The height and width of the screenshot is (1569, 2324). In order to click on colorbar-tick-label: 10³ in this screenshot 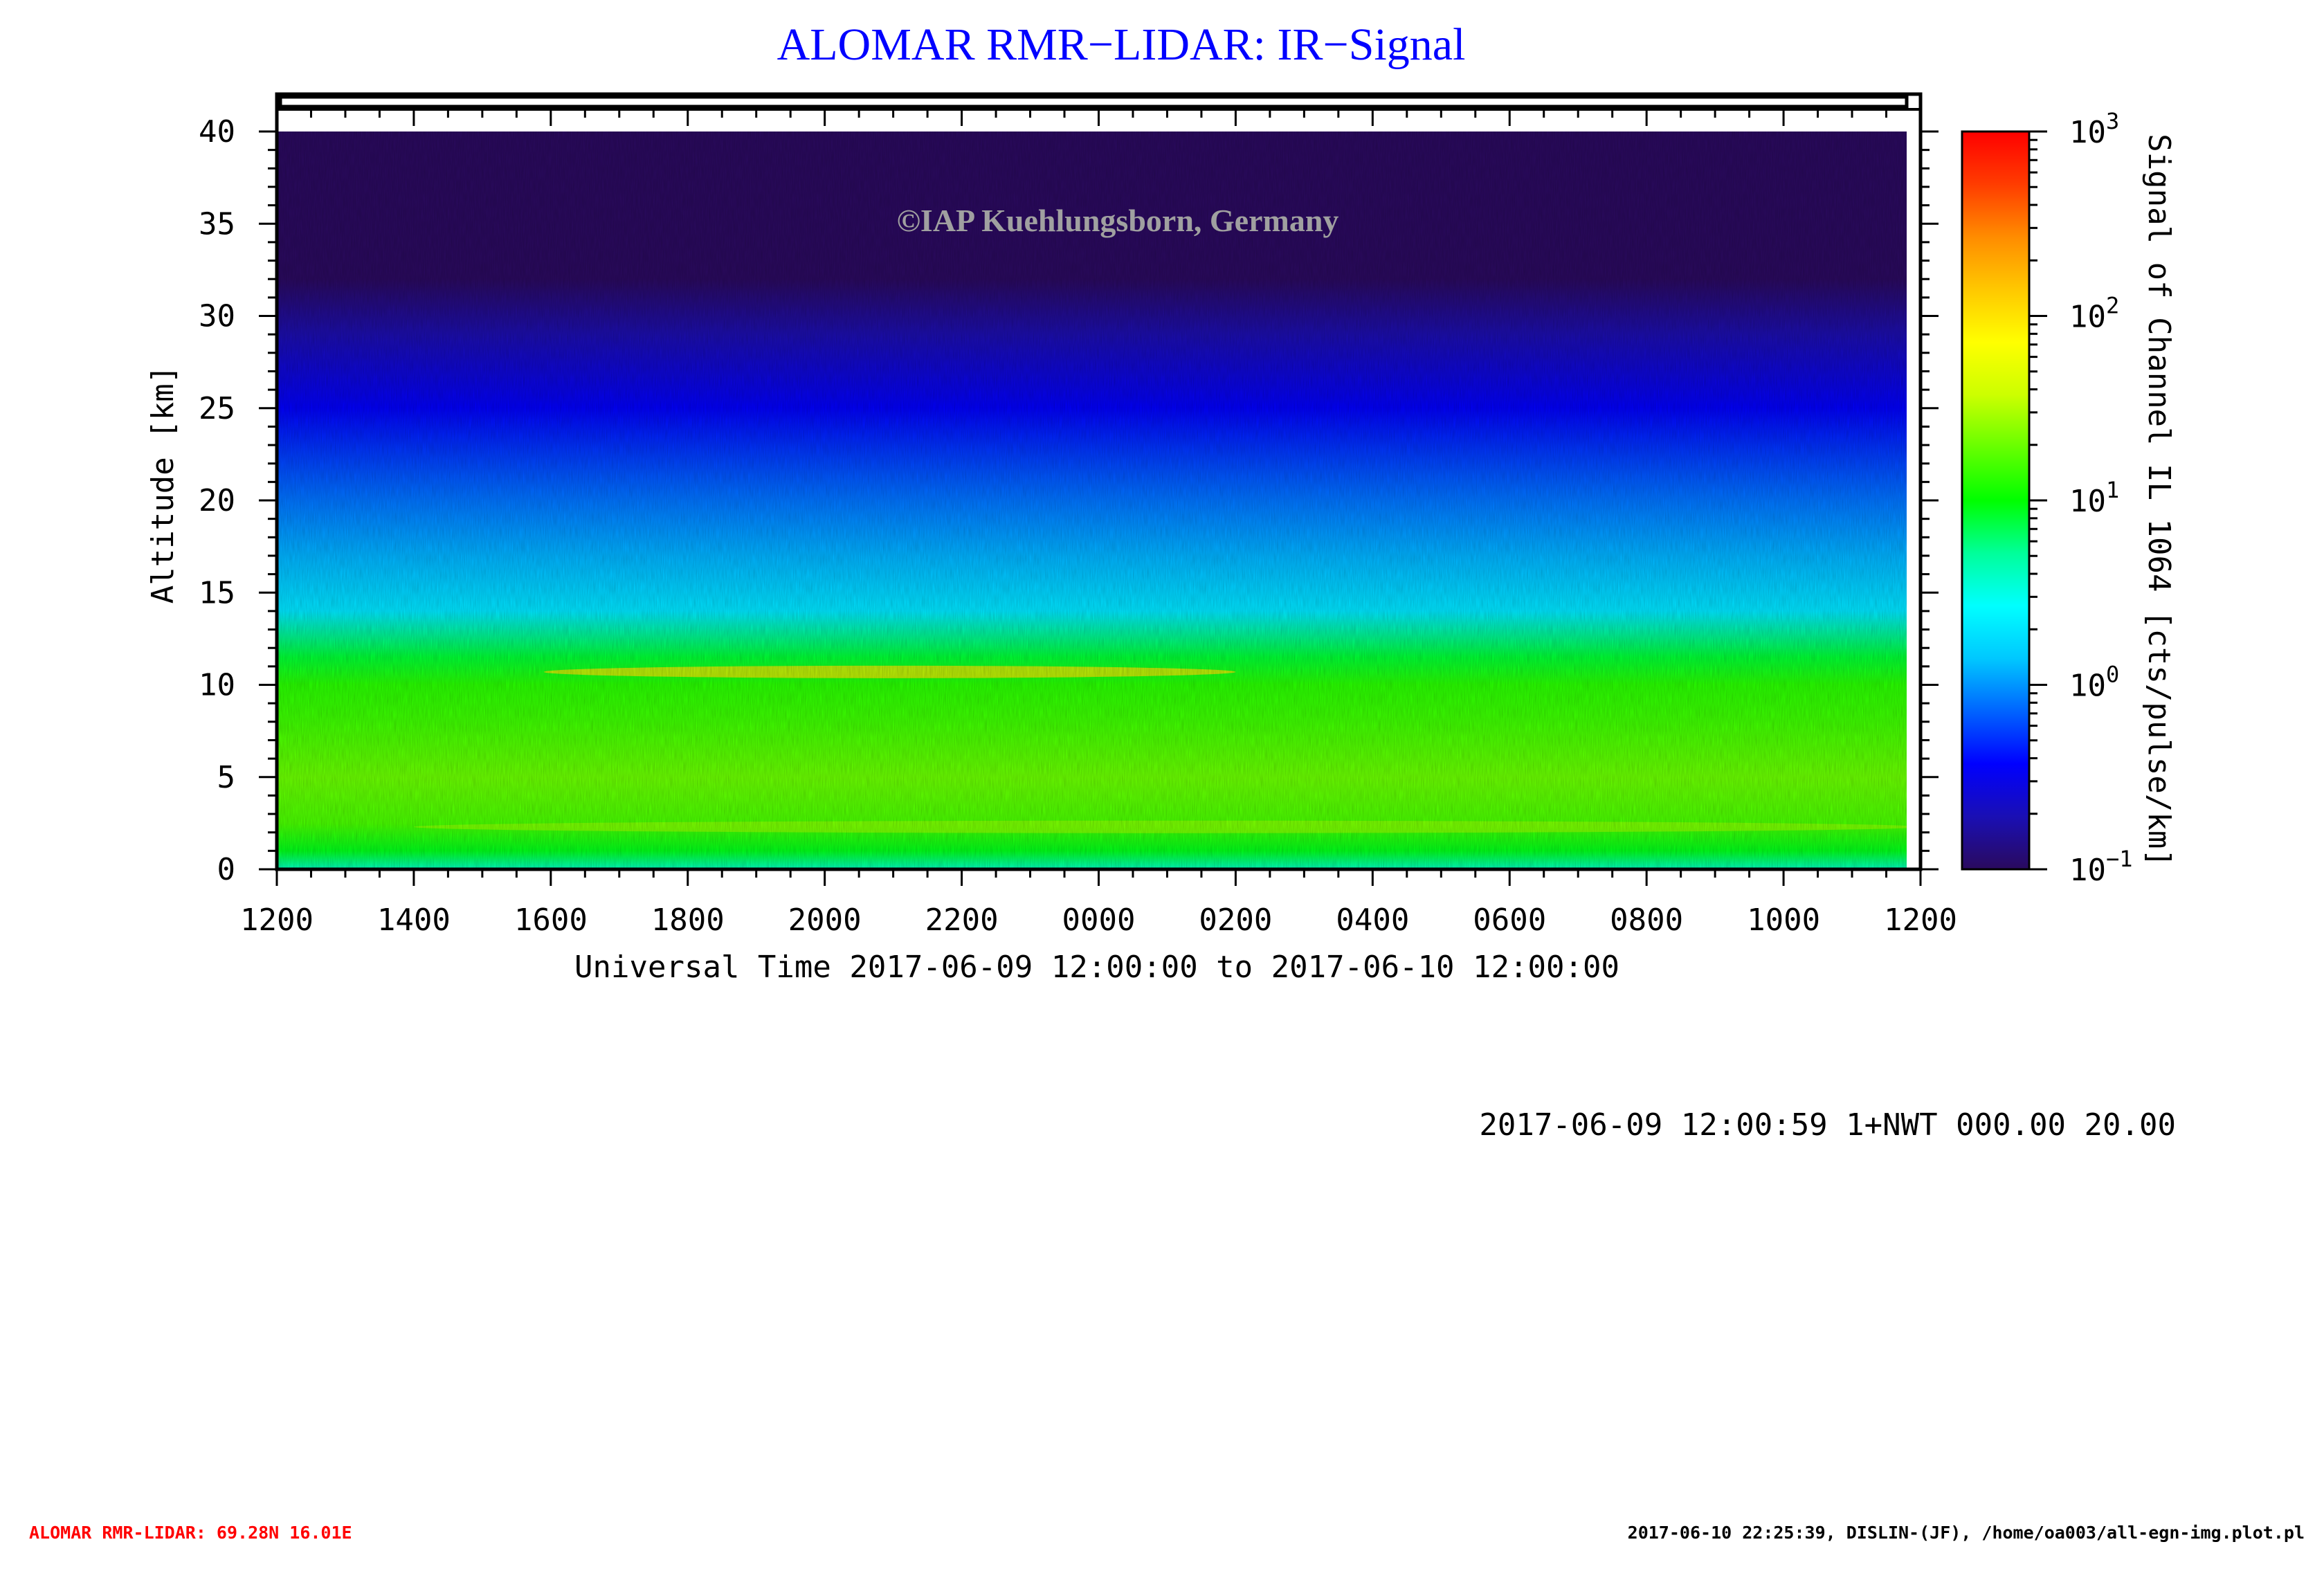, I will do `click(2094, 129)`.